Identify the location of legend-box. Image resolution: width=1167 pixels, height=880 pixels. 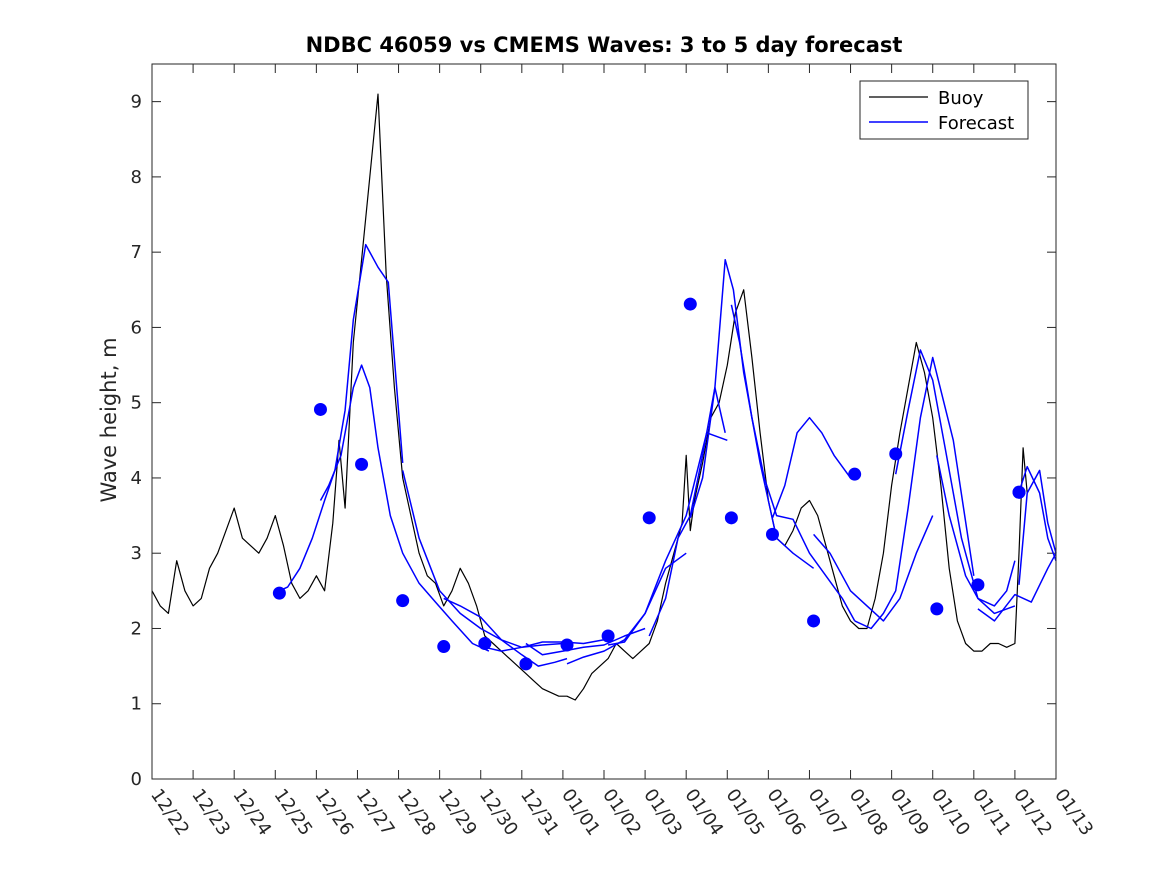
(944, 110).